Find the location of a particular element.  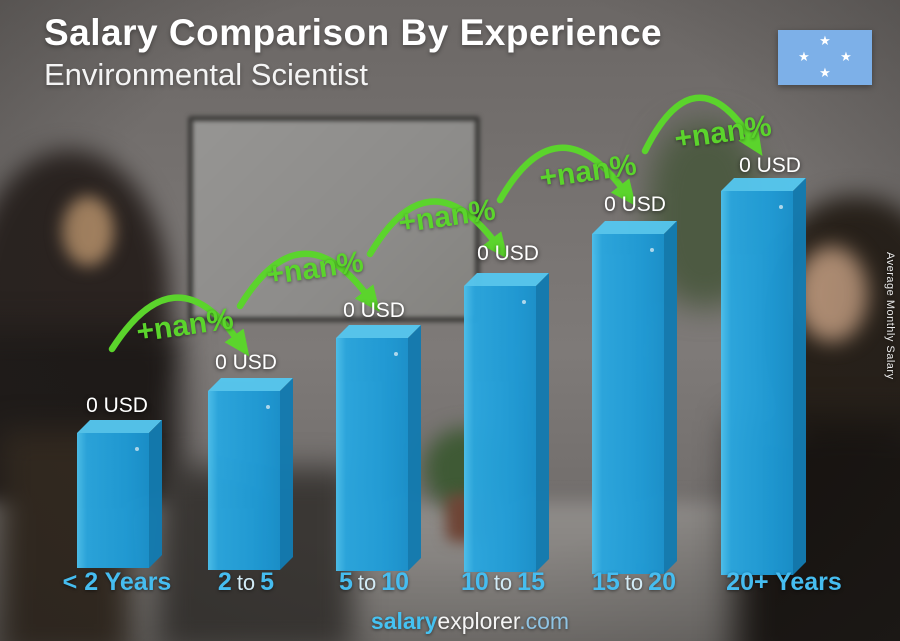

micronesia-flag: ★ ★ ★ ★ is located at coordinates (825, 57).